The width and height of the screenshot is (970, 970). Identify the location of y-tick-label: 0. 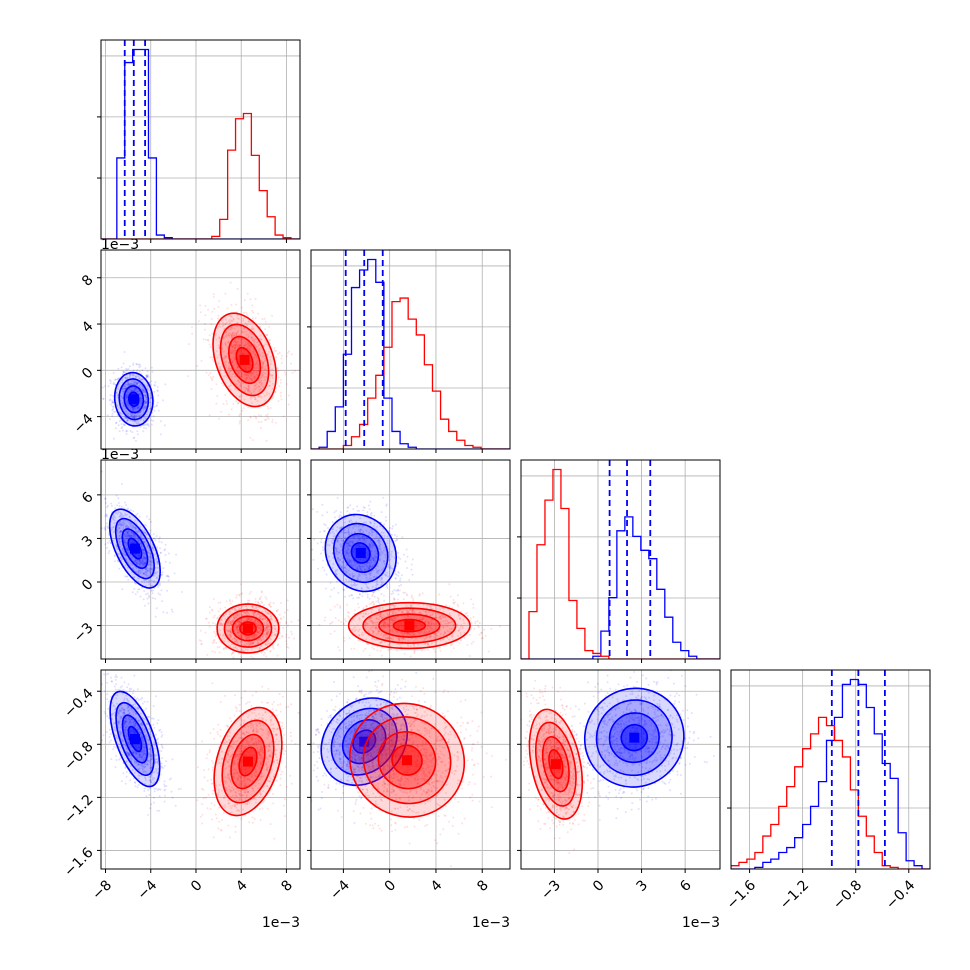
(88, 585).